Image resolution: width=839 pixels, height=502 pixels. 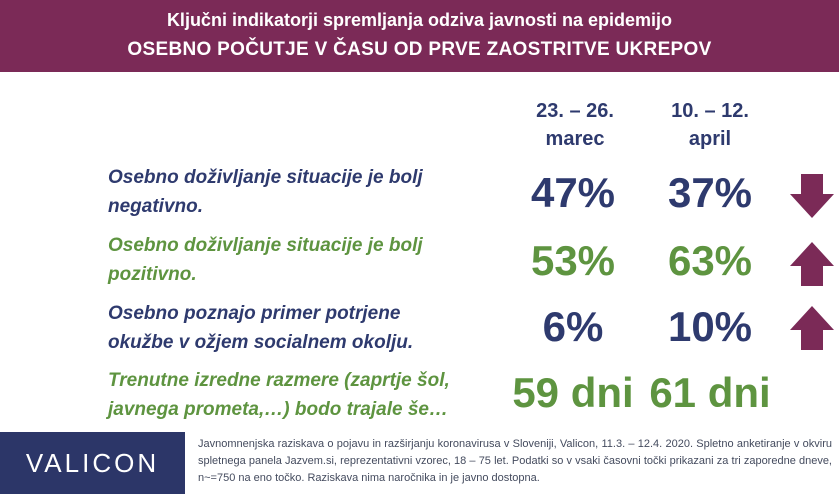 What do you see at coordinates (254, 313) in the screenshot?
I see `row-label-line: Osebno poznajo primer potrjene` at bounding box center [254, 313].